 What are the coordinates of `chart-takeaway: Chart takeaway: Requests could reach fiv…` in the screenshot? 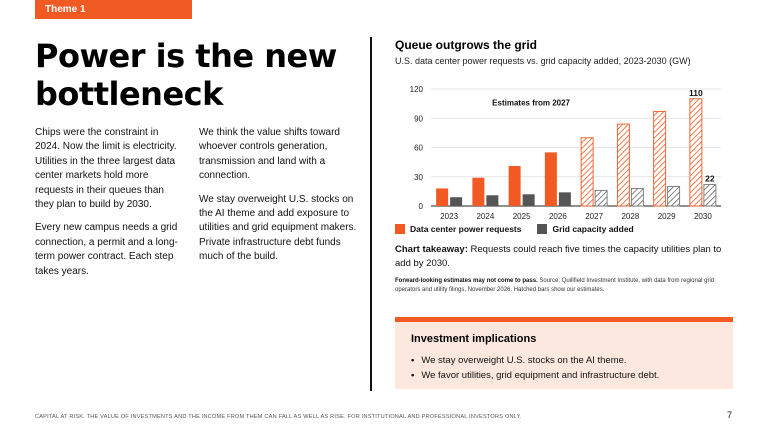 It's located at (565, 256).